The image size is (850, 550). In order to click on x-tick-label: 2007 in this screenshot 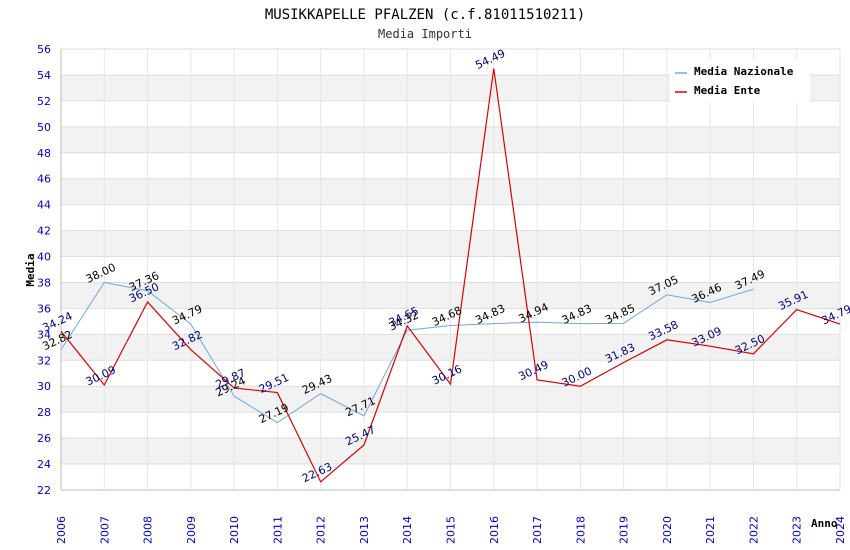, I will do `click(104, 530)`.